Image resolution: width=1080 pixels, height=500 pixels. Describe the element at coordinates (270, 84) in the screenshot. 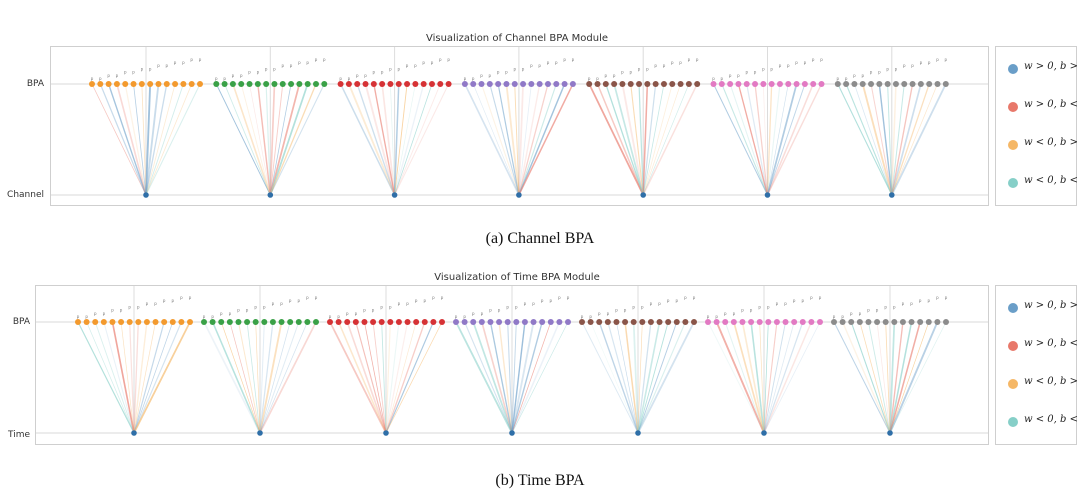

I see `basis-node-group` at that location.